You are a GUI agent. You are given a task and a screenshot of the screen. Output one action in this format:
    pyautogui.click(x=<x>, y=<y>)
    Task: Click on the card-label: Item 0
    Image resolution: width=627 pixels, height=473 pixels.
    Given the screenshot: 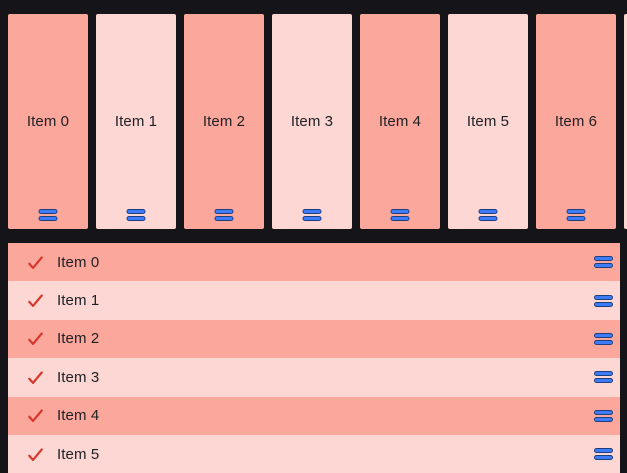 What is the action you would take?
    pyautogui.click(x=48, y=121)
    